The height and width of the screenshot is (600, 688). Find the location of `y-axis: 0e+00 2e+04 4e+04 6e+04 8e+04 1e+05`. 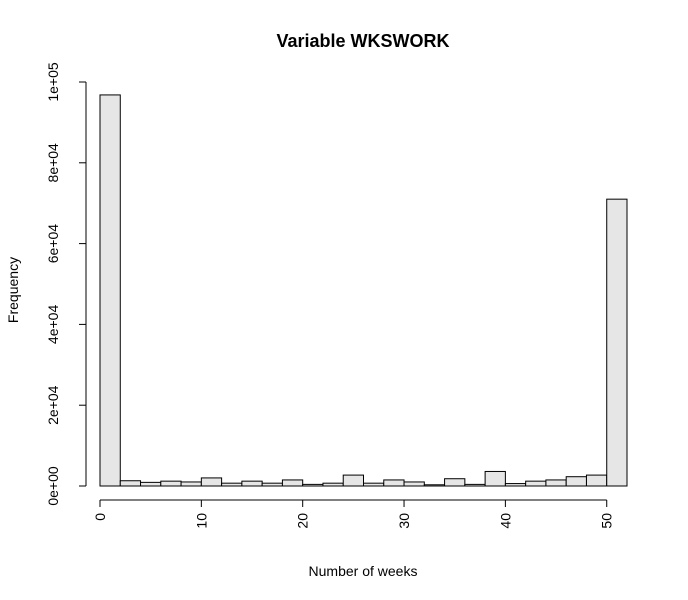

y-axis: 0e+00 2e+04 4e+04 6e+04 8e+04 1e+05 is located at coordinates (66, 284).